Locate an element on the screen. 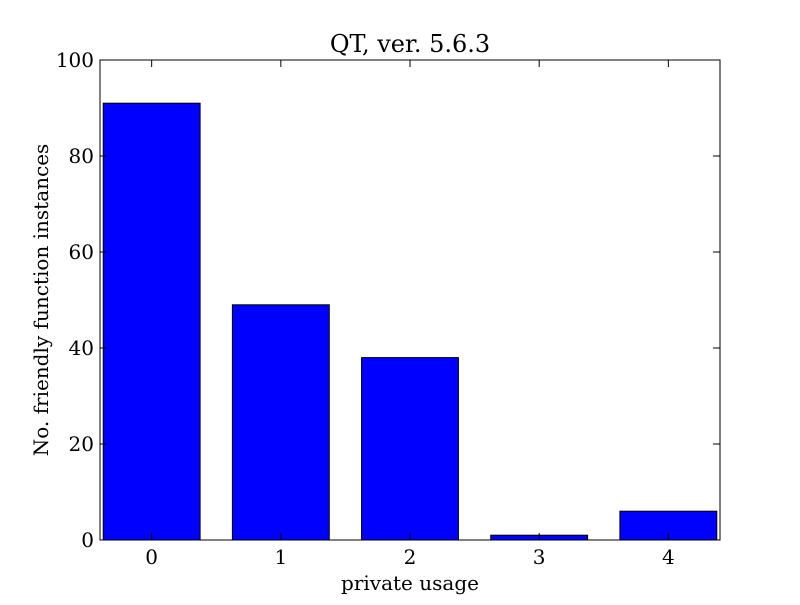 Image resolution: width=800 pixels, height=605 pixels. x-tick-label-3: 3 is located at coordinates (539, 557).